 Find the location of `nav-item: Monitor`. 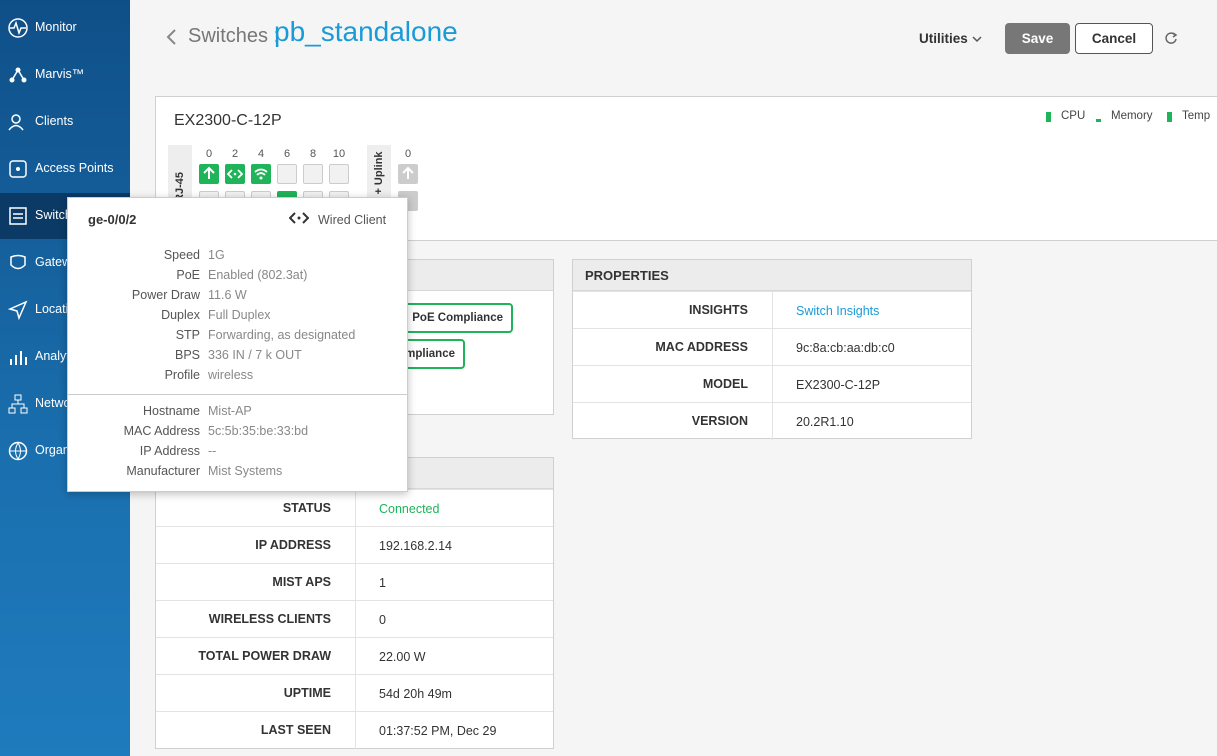

nav-item: Monitor is located at coordinates (65, 28).